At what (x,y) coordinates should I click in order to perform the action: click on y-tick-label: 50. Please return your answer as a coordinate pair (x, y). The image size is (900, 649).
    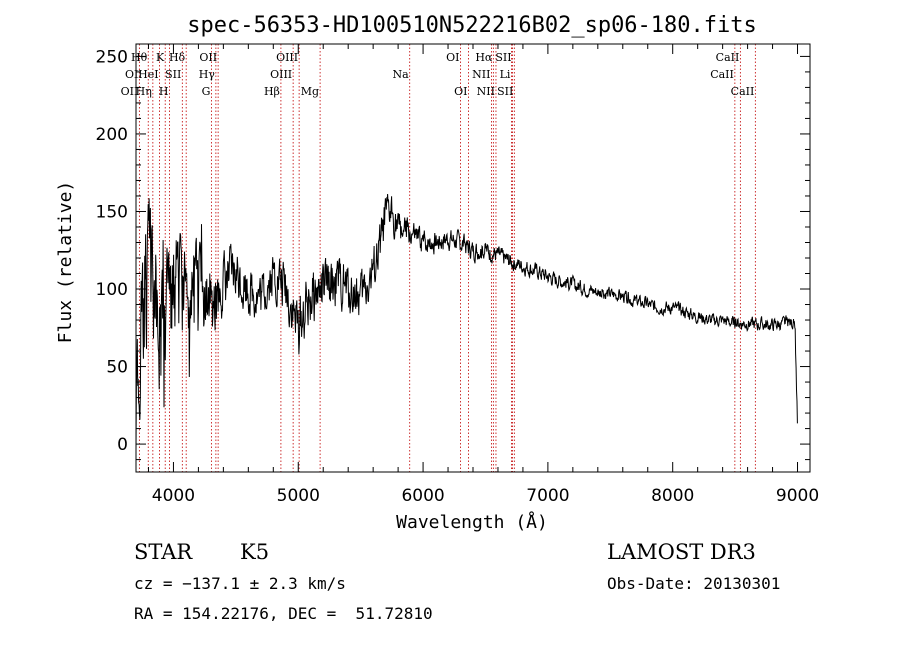
    Looking at the image, I should click on (117, 368).